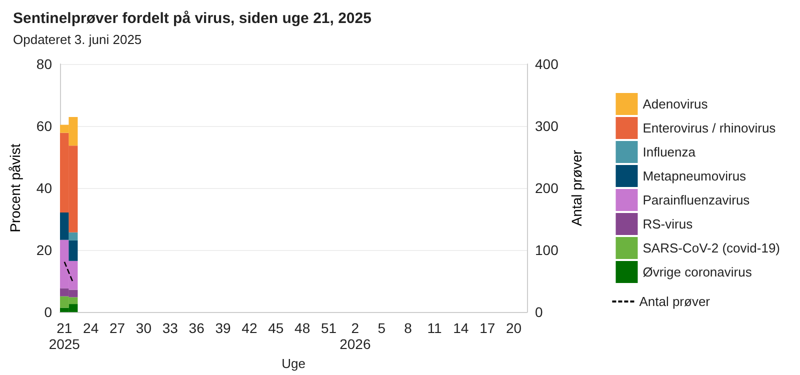 Image resolution: width=800 pixels, height=375 pixels. What do you see at coordinates (302, 328) in the screenshot?
I see `x-tick-label: 48` at bounding box center [302, 328].